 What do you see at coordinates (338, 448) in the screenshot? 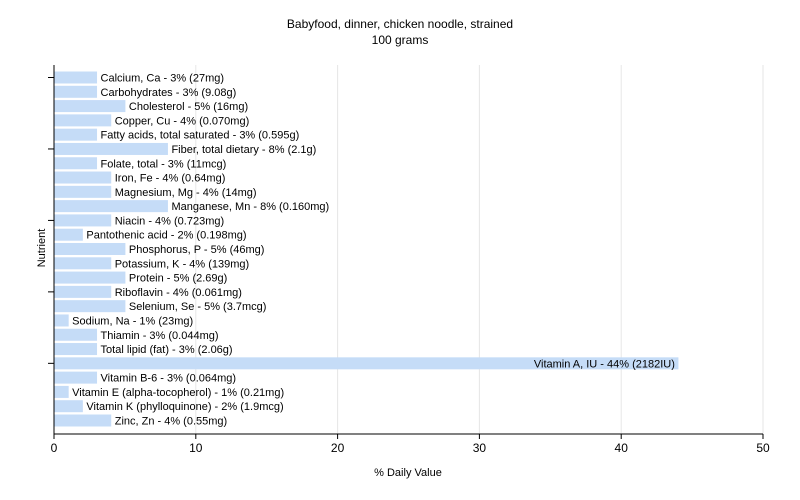
I see `x-tick-label: 20` at bounding box center [338, 448].